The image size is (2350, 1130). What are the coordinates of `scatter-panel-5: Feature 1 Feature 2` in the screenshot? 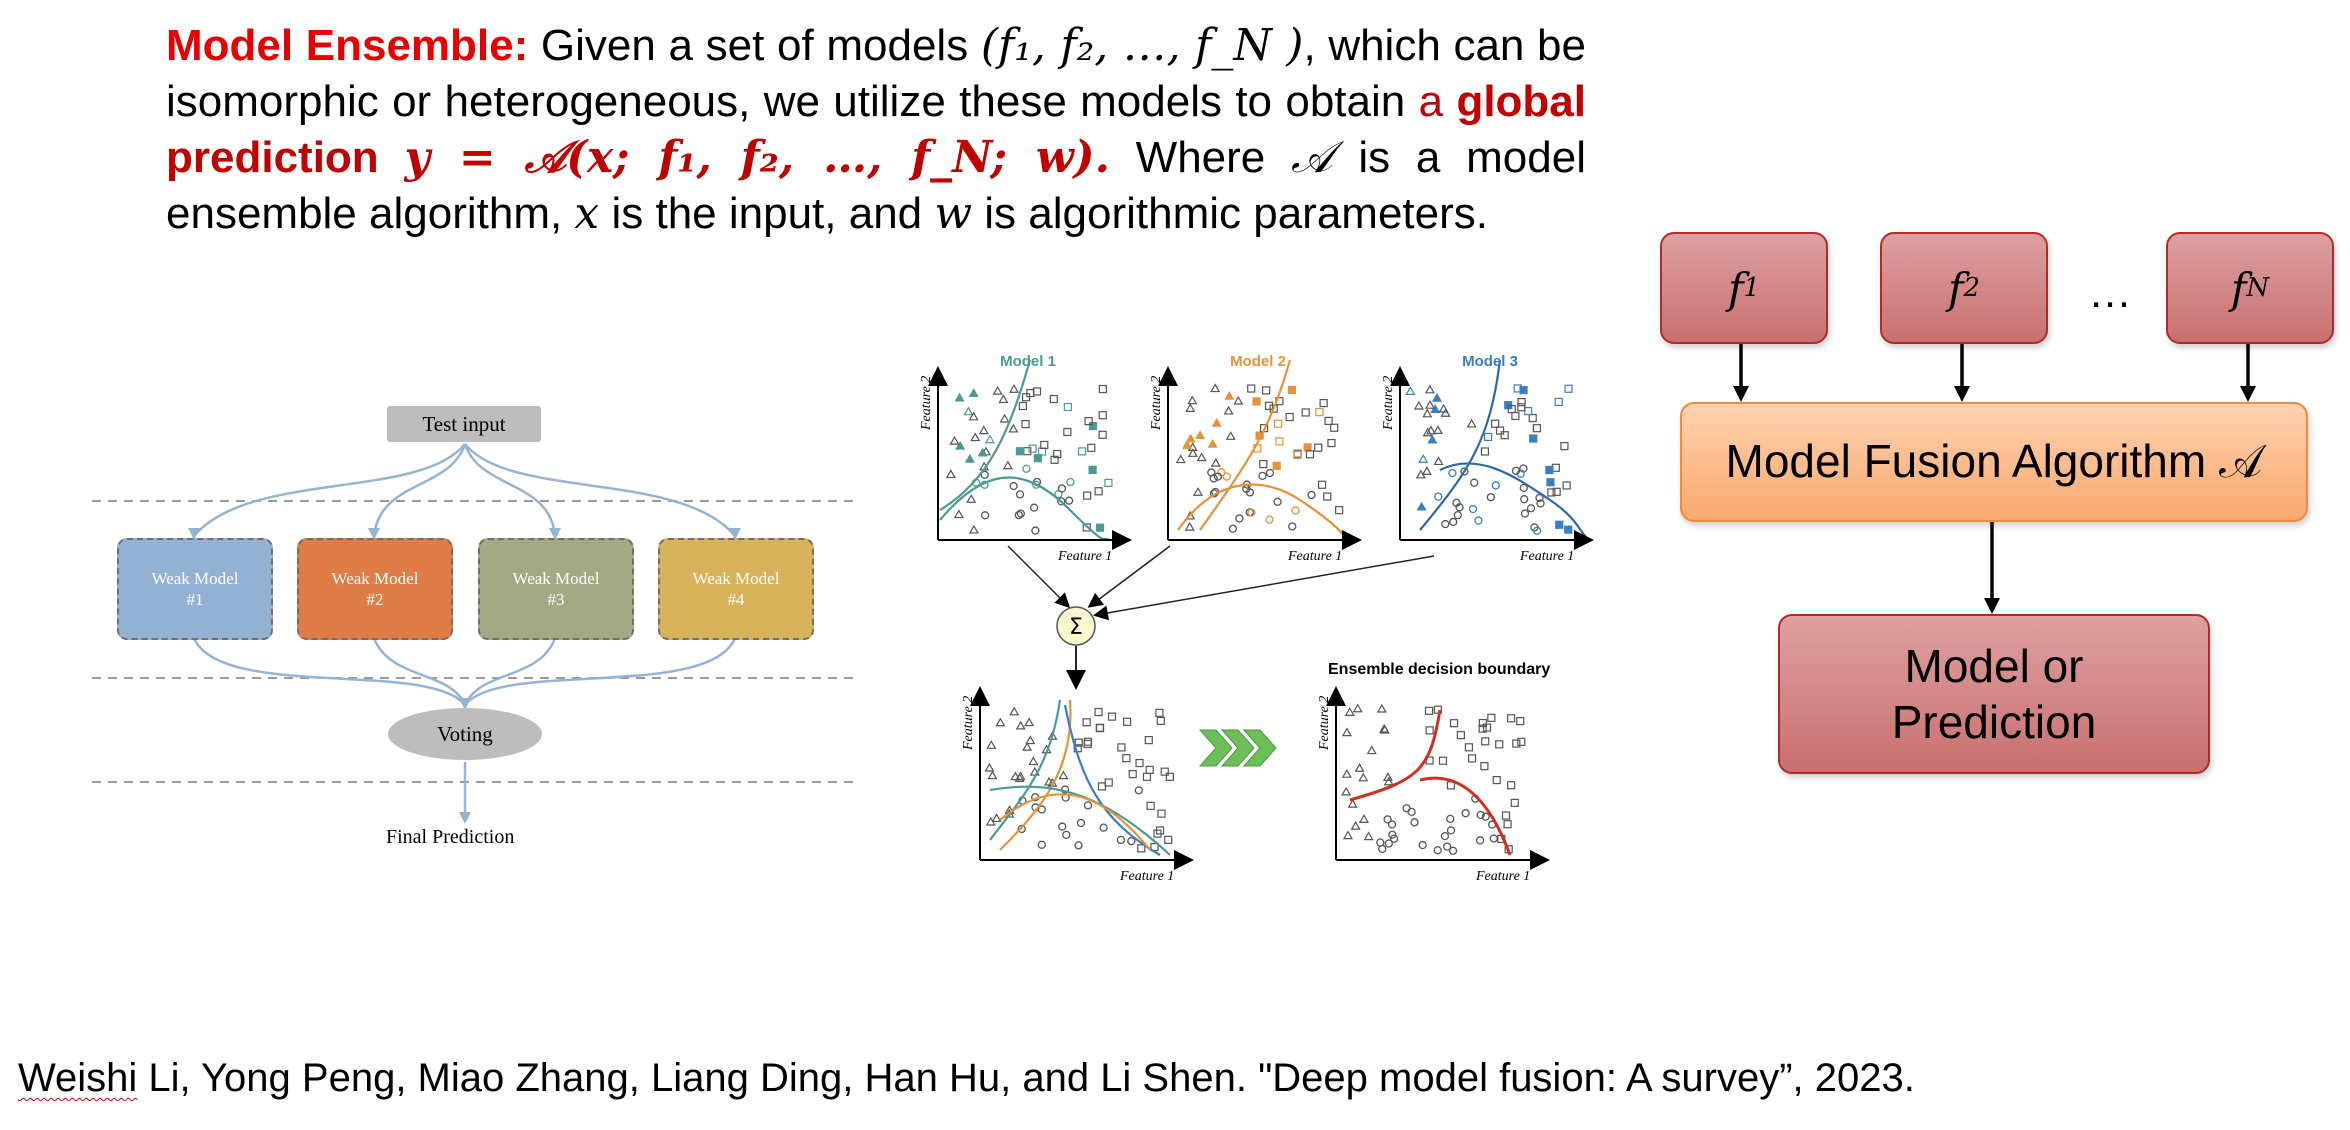 It's located at (1433, 785).